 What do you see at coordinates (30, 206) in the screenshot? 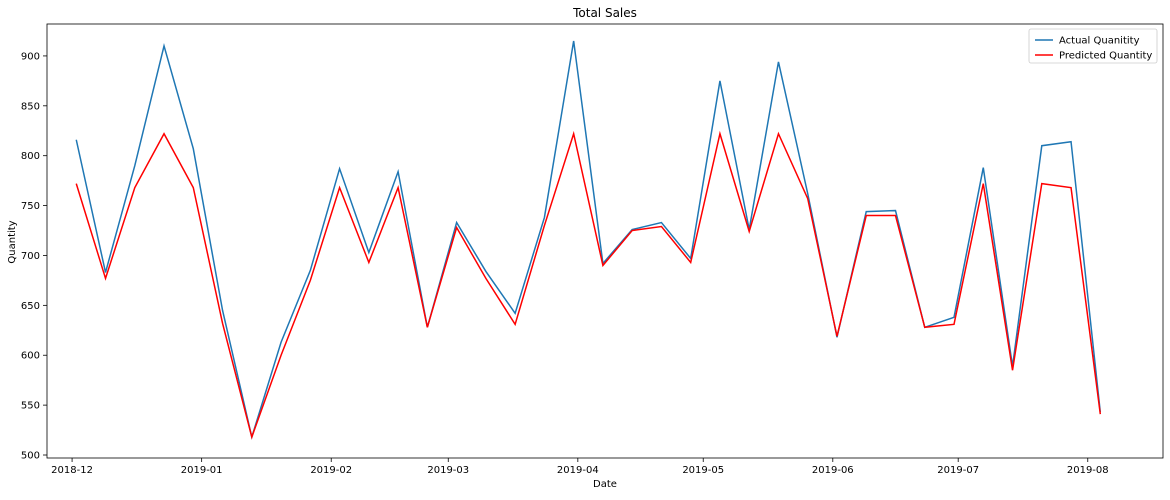
I see `y-tick-label: 750` at bounding box center [30, 206].